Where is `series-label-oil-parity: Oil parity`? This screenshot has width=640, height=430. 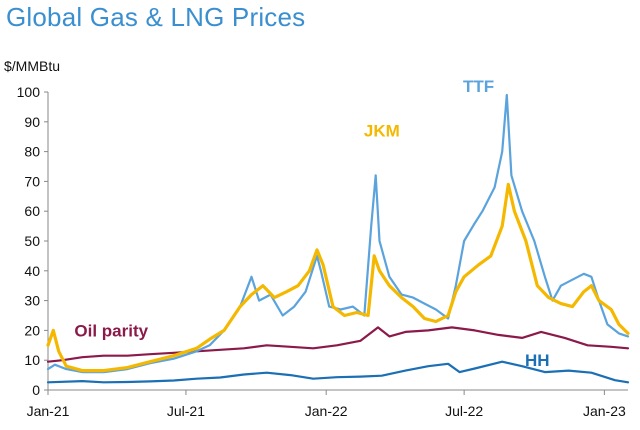 series-label-oil-parity: Oil parity is located at coordinates (111, 330).